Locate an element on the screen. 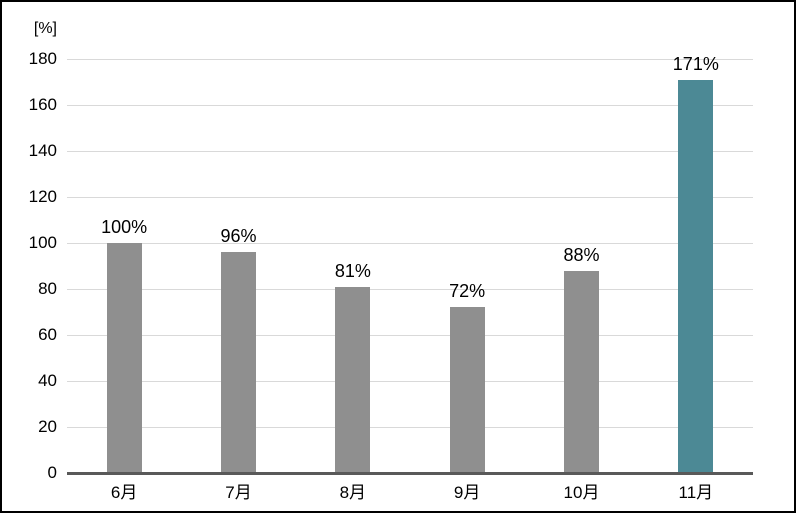 The image size is (800, 520). x-category-label: 7月 is located at coordinates (238, 492).